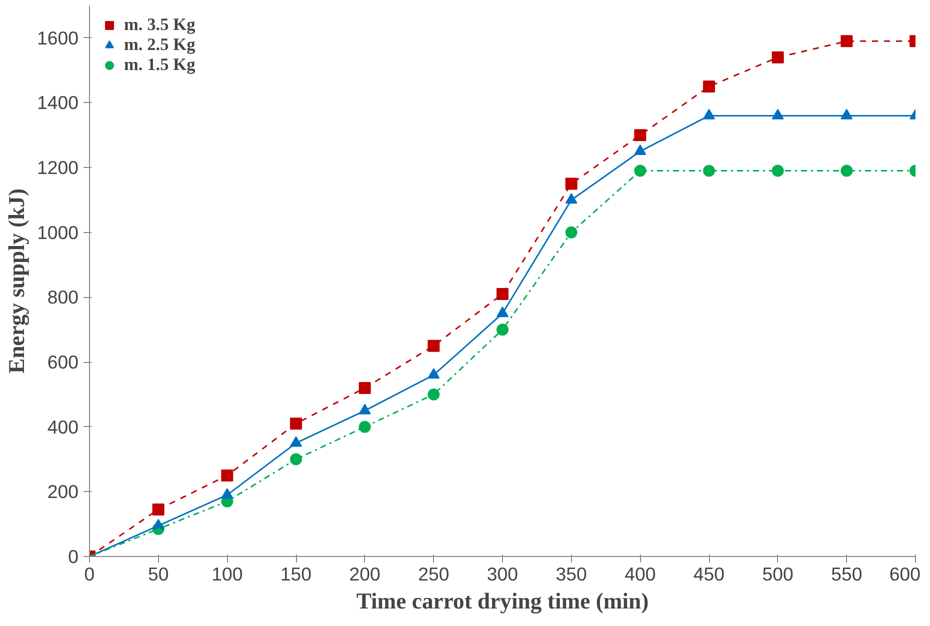  What do you see at coordinates (63, 427) in the screenshot?
I see `y-tick-label: 400` at bounding box center [63, 427].